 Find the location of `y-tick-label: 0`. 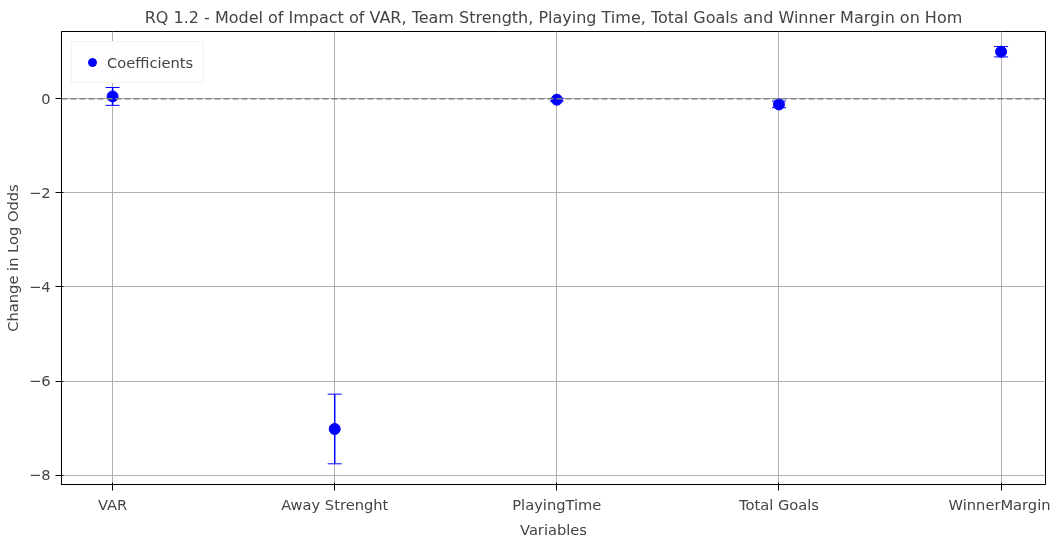

y-tick-label: 0 is located at coordinates (46, 98).